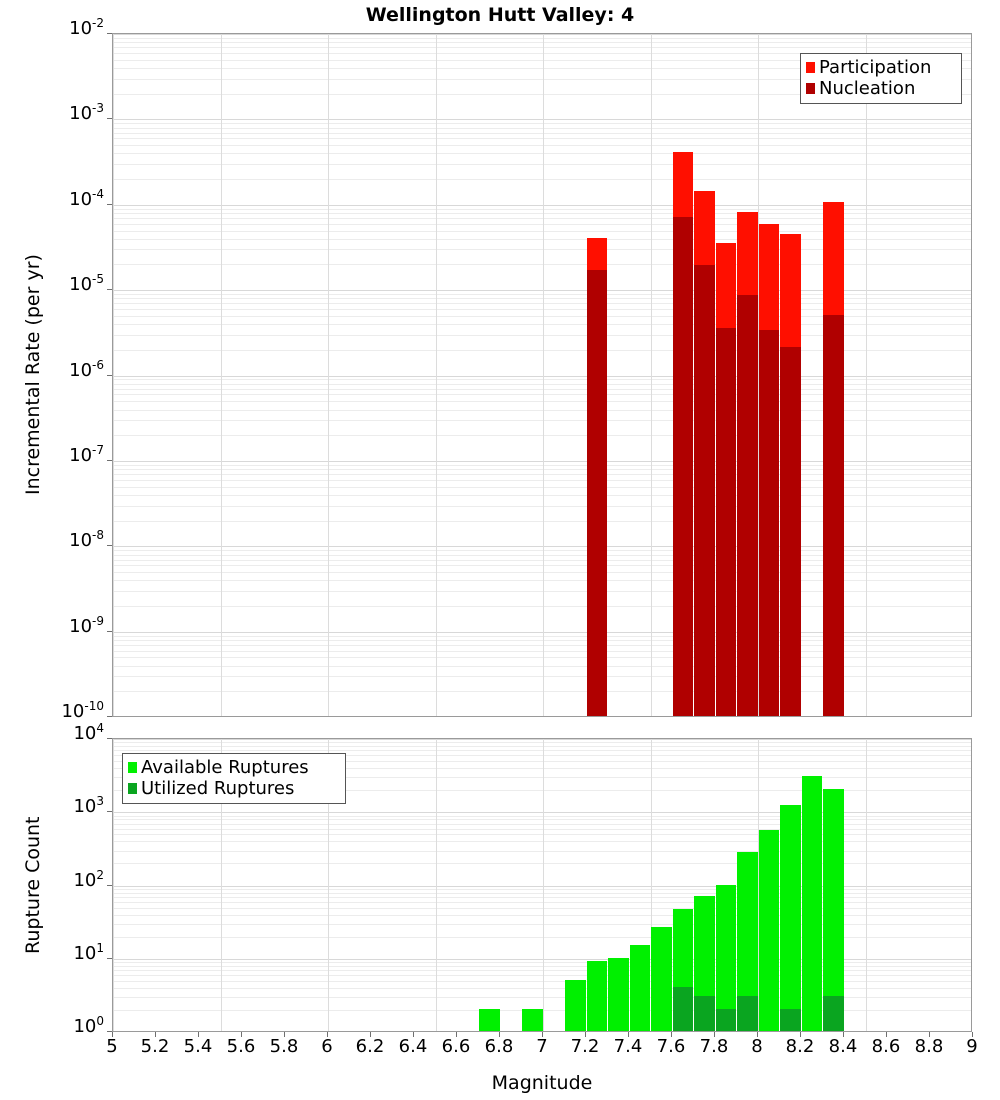 The height and width of the screenshot is (1100, 1000). Describe the element at coordinates (500, 15) in the screenshot. I see `page-title: Wellington Hutt Valley: 4` at that location.